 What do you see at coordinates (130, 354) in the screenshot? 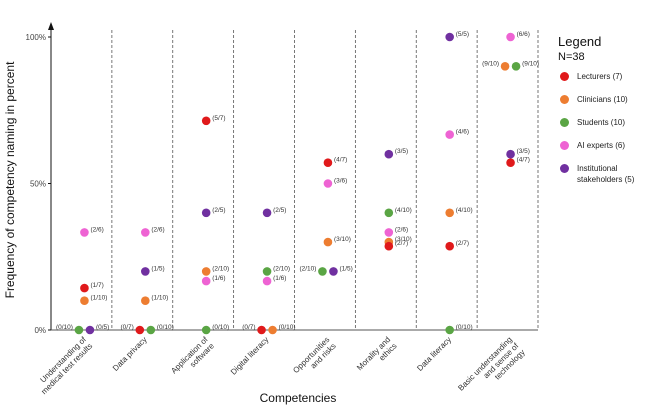
I see `x-category-label: Data privacy` at bounding box center [130, 354].